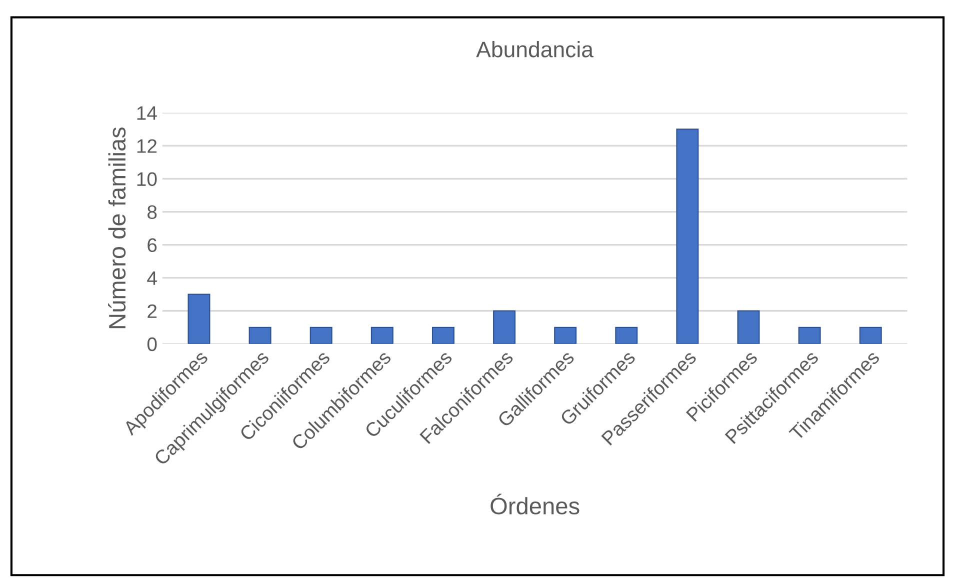 The width and height of the screenshot is (955, 578). What do you see at coordinates (147, 113) in the screenshot?
I see `y-tick-label: 14` at bounding box center [147, 113].